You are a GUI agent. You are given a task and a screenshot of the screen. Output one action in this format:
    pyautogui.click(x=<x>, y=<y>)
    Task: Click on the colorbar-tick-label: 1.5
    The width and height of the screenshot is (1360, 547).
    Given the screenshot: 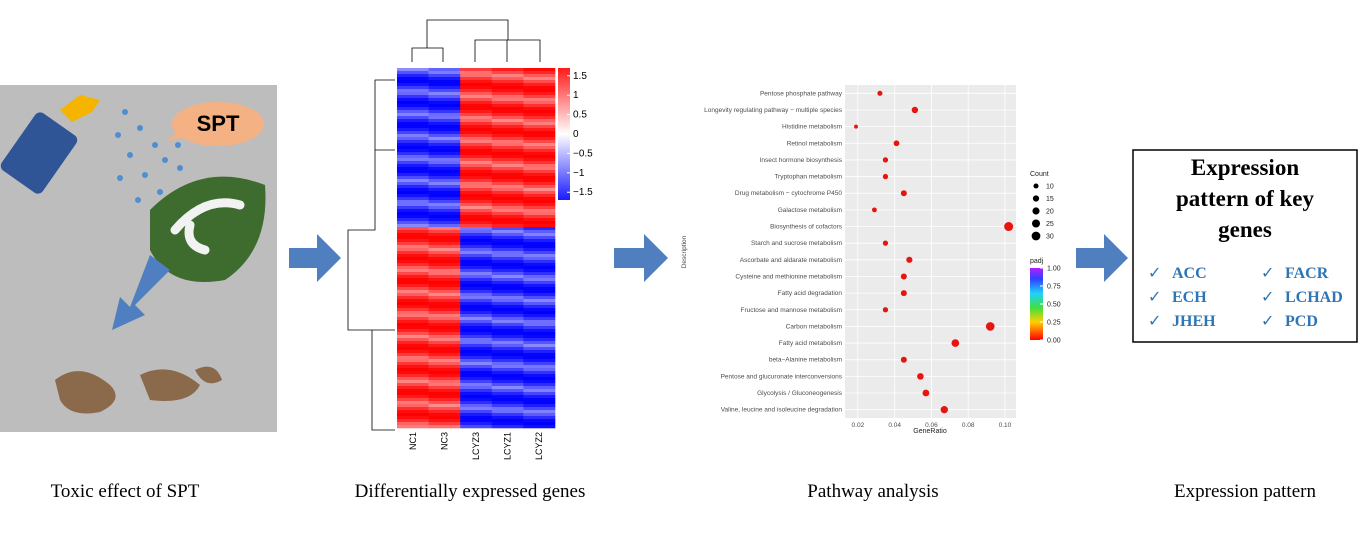 What is the action you would take?
    pyautogui.click(x=580, y=76)
    